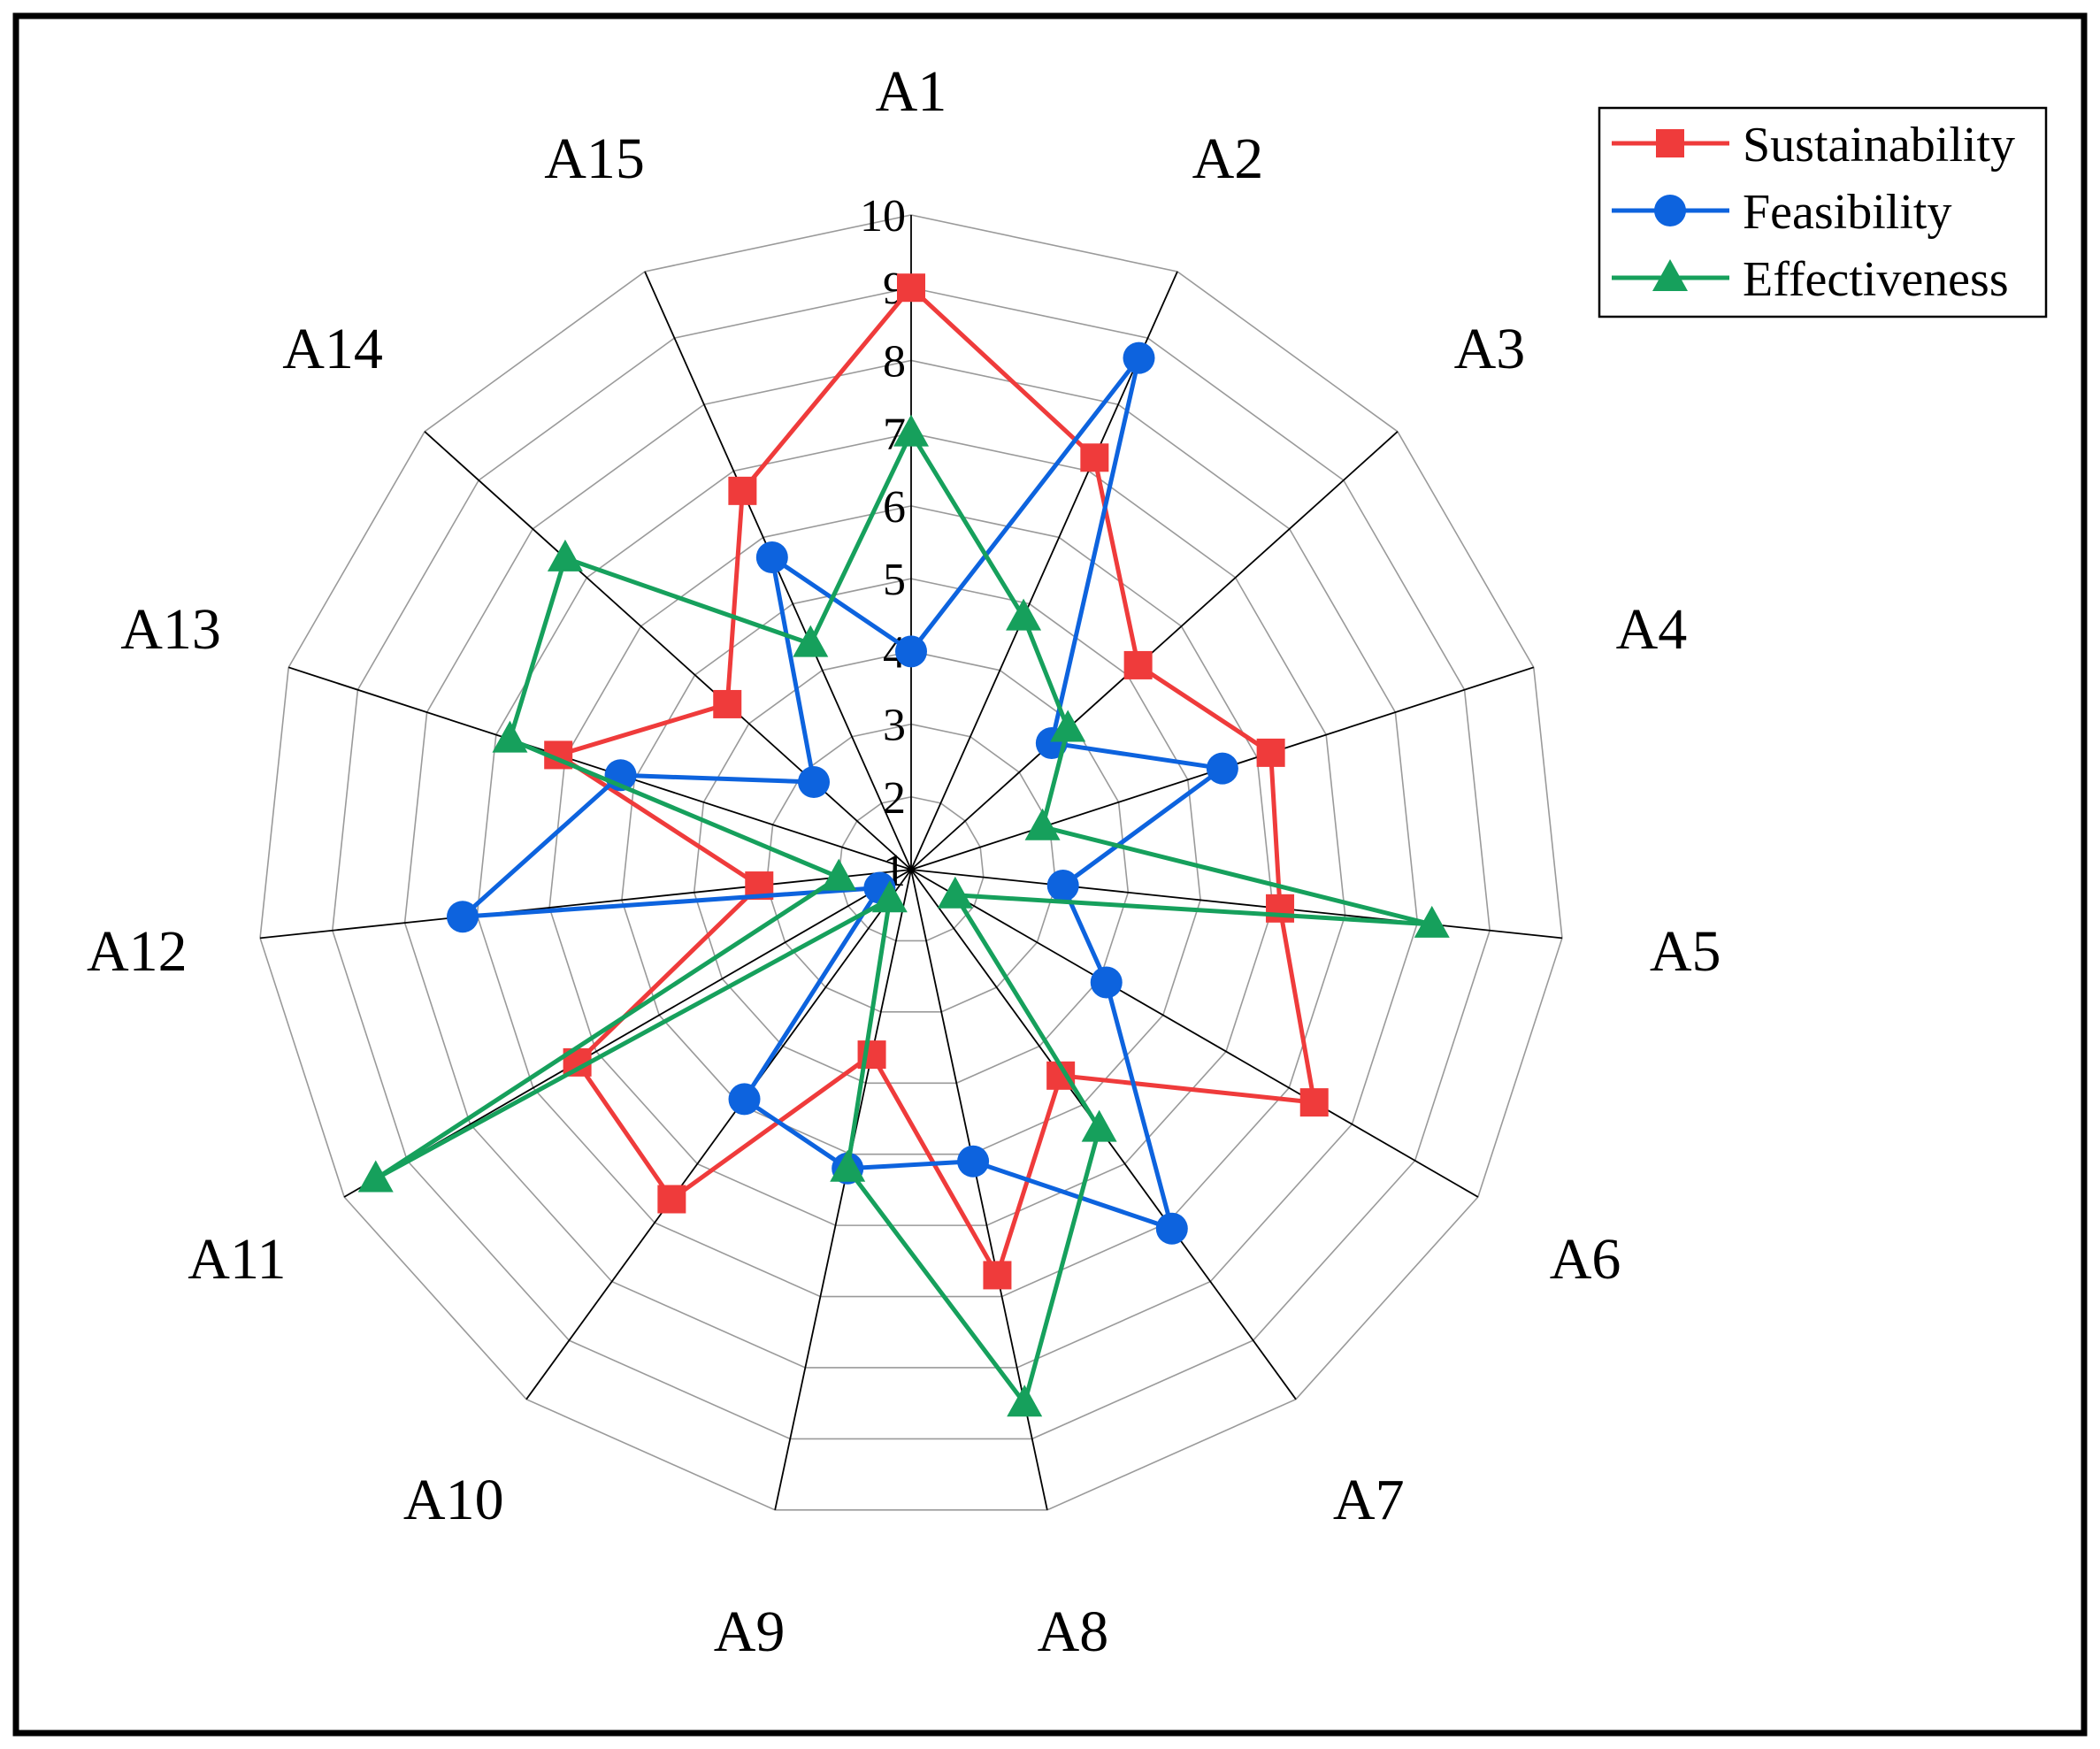 This screenshot has height=1749, width=2100. I want to click on point-sustainability-a3, so click(1138, 664).